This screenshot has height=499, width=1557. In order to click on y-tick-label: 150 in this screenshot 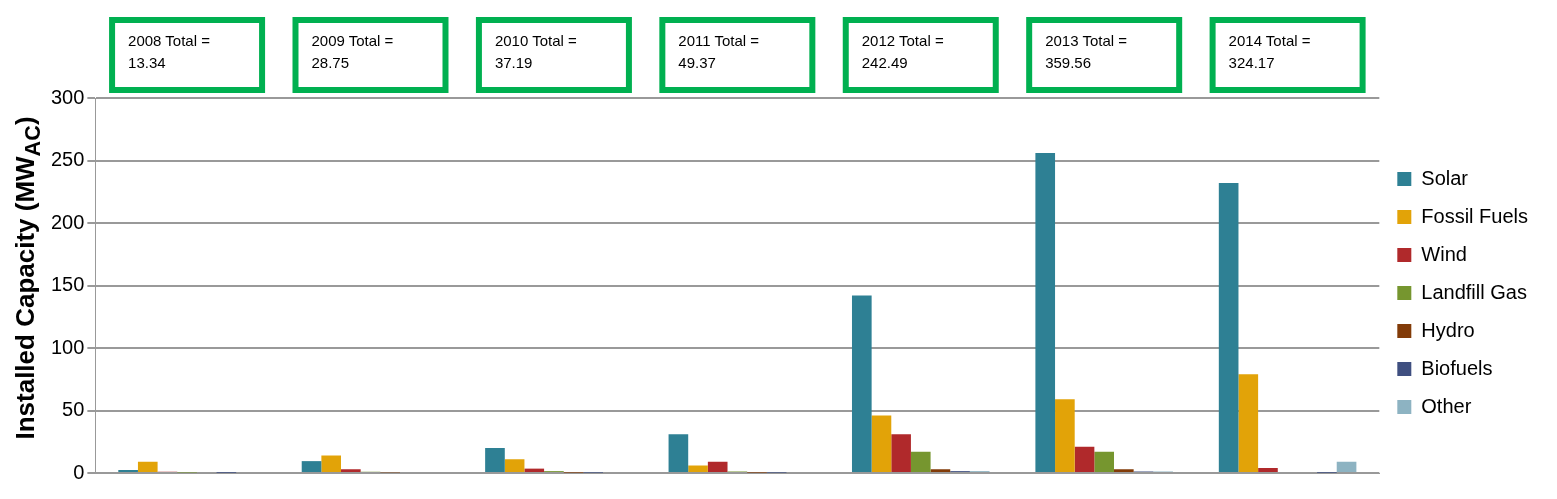, I will do `click(67, 284)`.